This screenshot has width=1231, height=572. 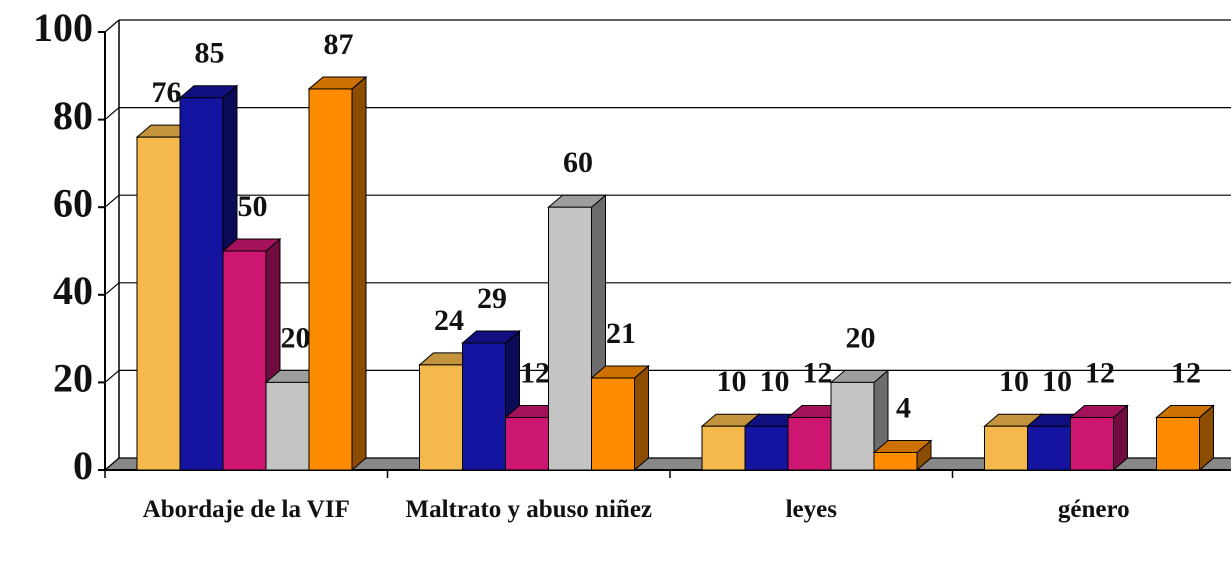 I want to click on data-label: 50, so click(x=253, y=206).